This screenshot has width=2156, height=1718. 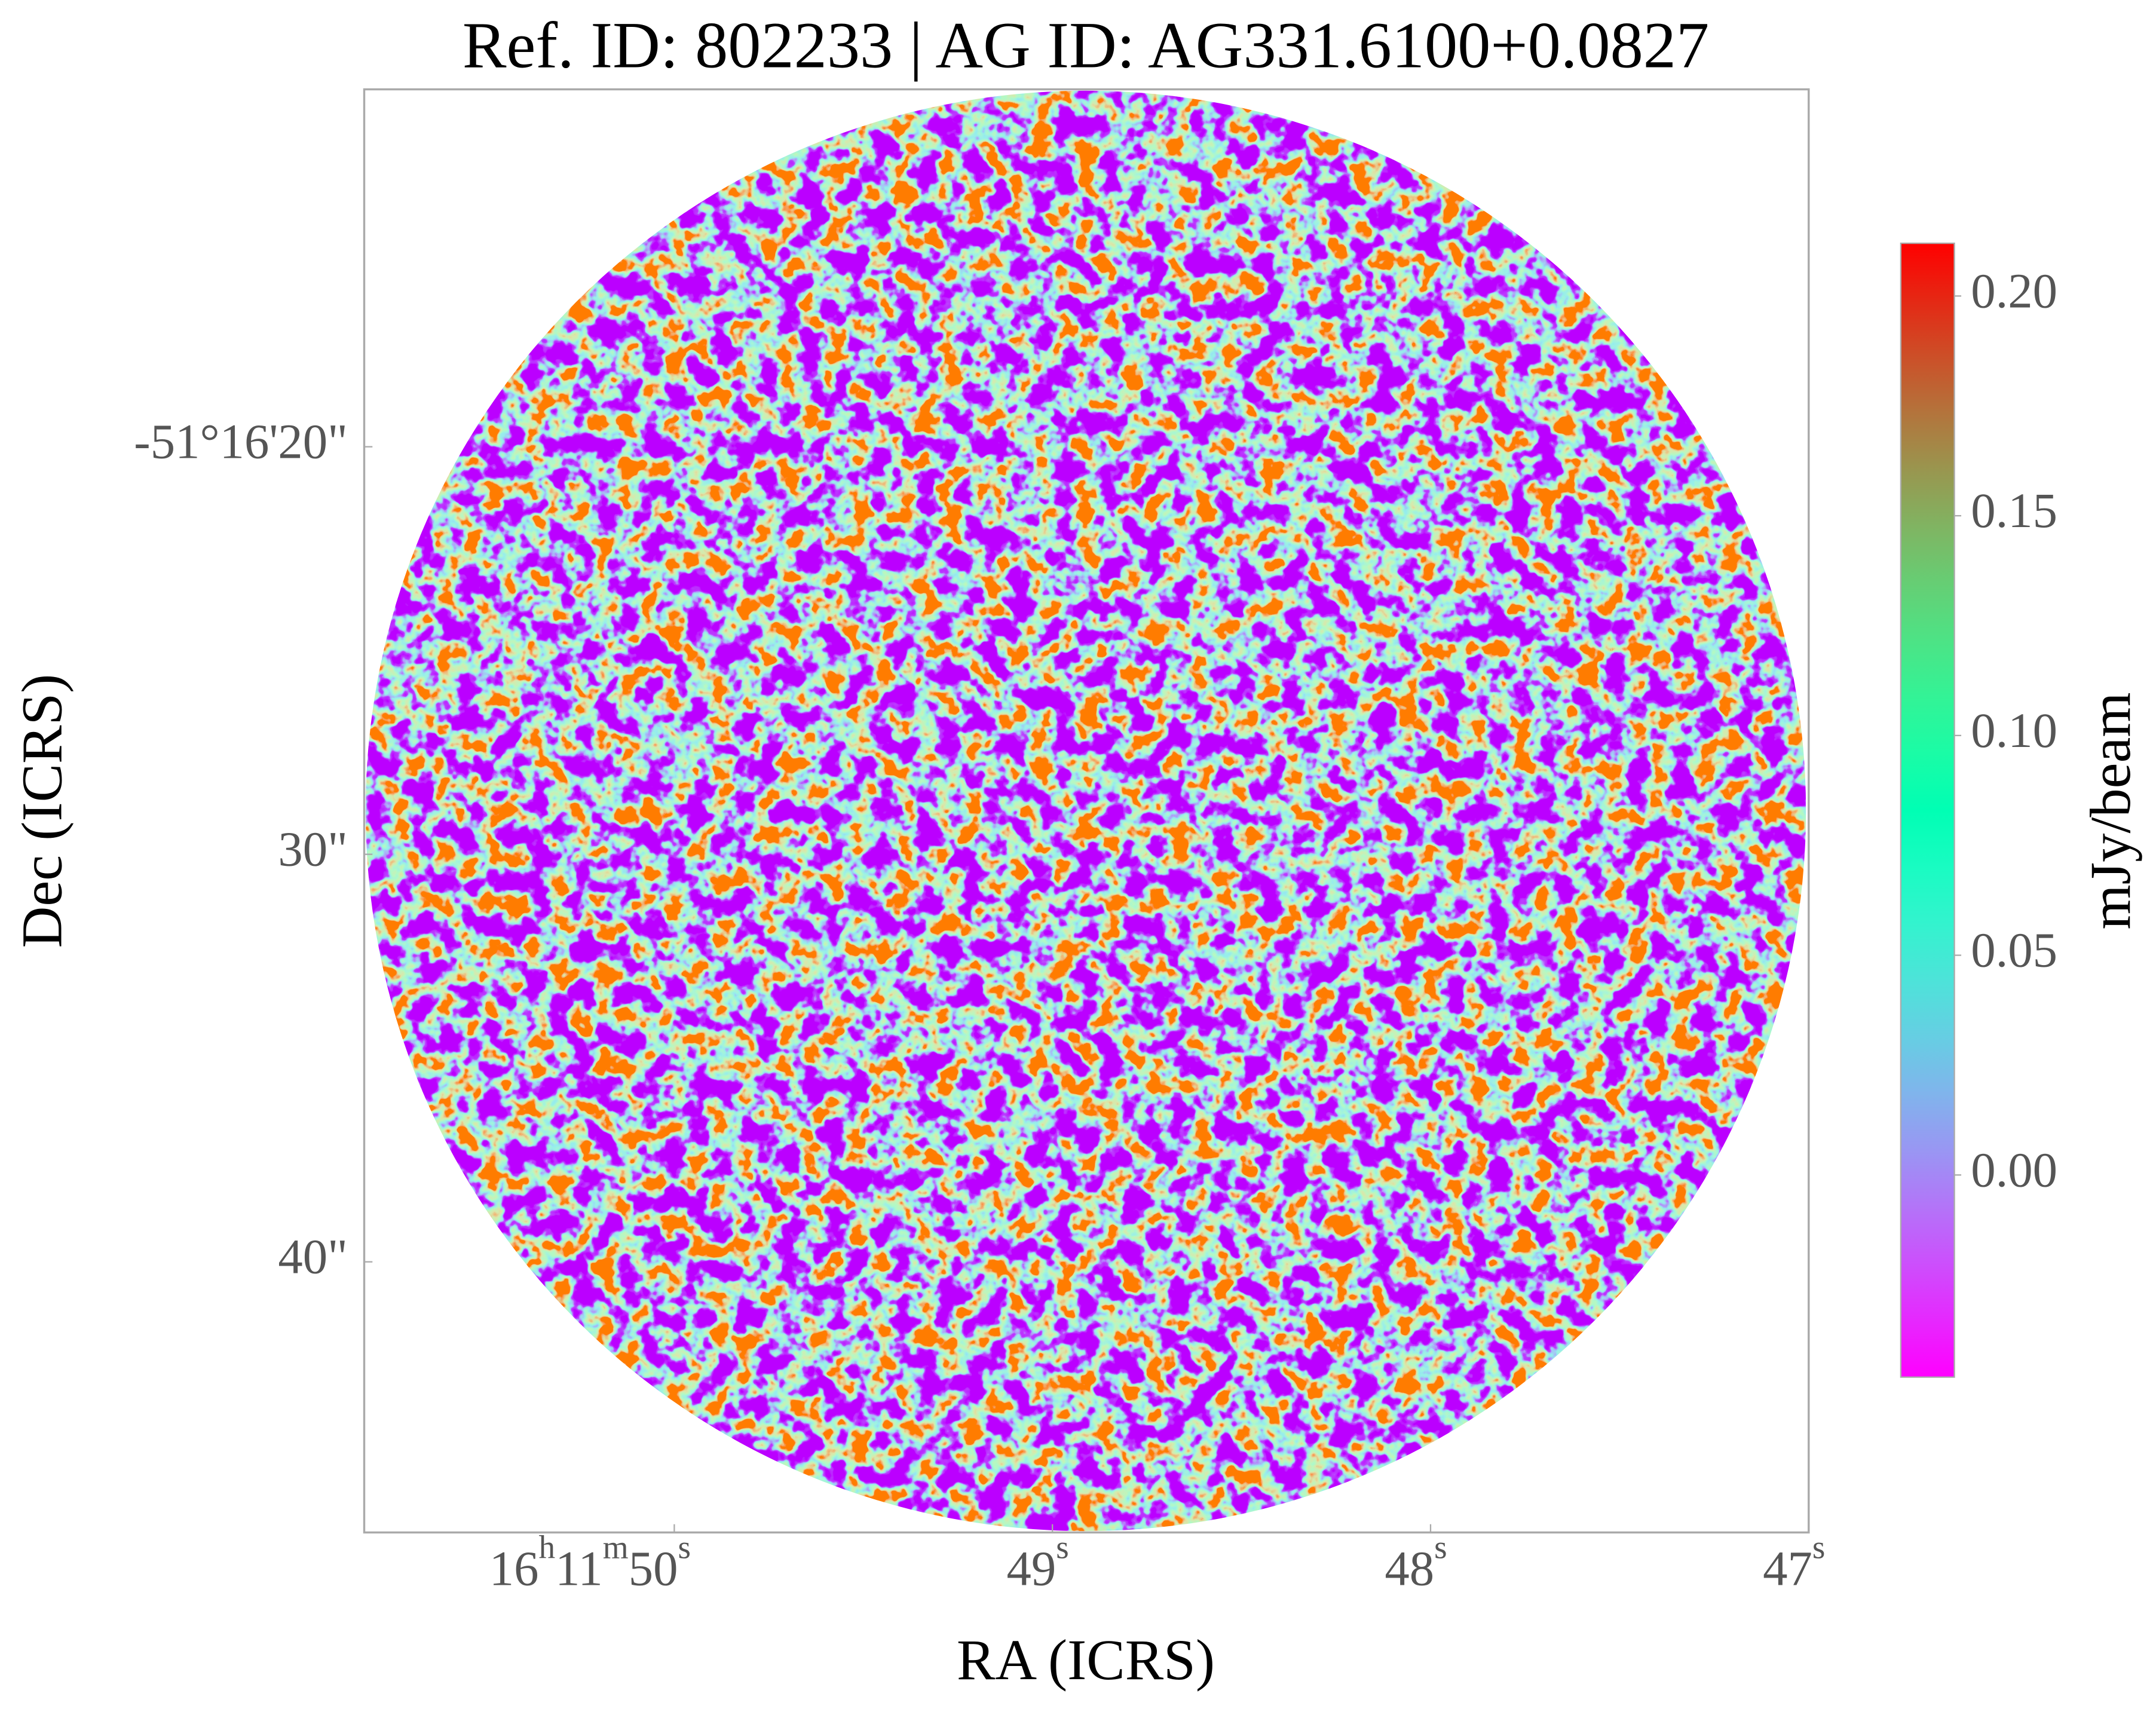 What do you see at coordinates (2014, 730) in the screenshot?
I see `colorbar-tick-label: 0.10` at bounding box center [2014, 730].